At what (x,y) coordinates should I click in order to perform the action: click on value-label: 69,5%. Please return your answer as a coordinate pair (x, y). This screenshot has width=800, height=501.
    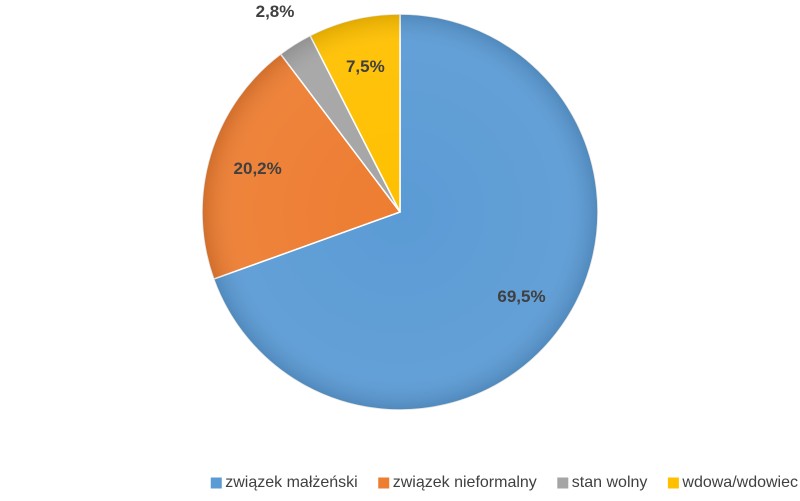
    Looking at the image, I should click on (521, 296).